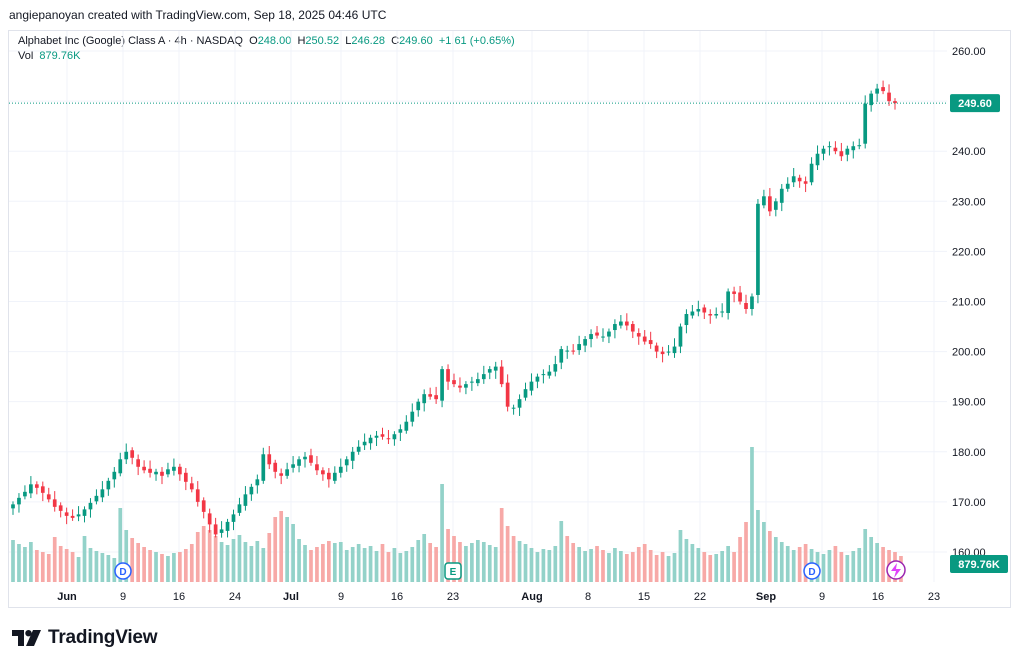 This screenshot has height=665, width=1024. What do you see at coordinates (812, 571) in the screenshot?
I see `dividend-marker` at bounding box center [812, 571].